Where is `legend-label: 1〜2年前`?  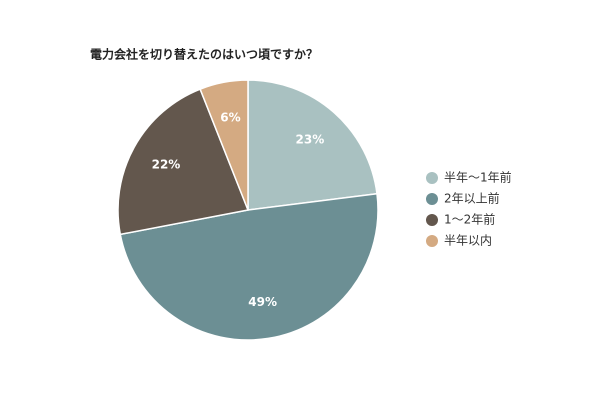 legend-label: 1〜2年前 is located at coordinates (469, 219).